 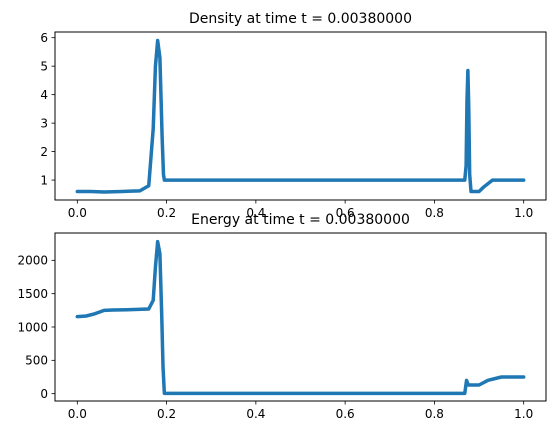 What do you see at coordinates (523, 414) in the screenshot?
I see `energy-x-tick-label: 1.0` at bounding box center [523, 414].